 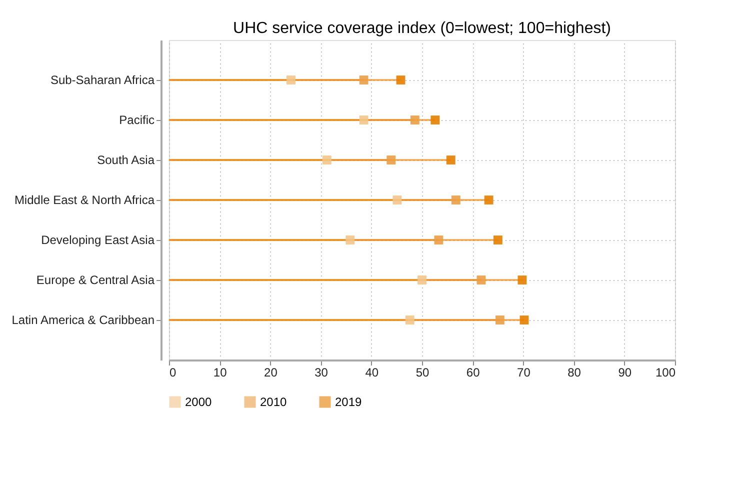 I want to click on y-tick-label: Pacific, so click(x=136, y=120).